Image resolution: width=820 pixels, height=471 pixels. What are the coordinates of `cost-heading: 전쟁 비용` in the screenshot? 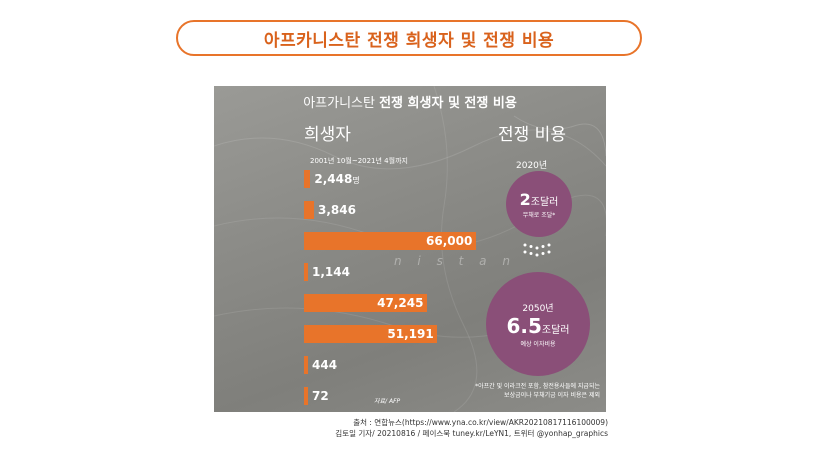 It's located at (532, 135).